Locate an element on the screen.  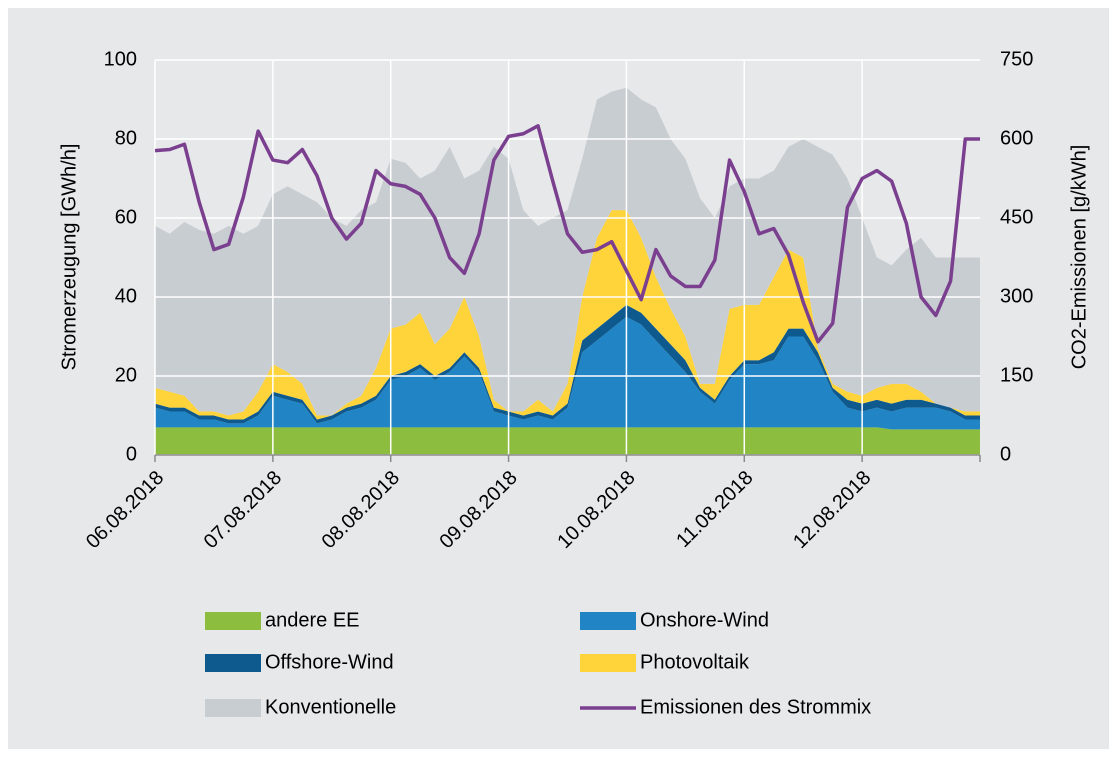
y2-tick-label: 600 is located at coordinates (1016, 138).